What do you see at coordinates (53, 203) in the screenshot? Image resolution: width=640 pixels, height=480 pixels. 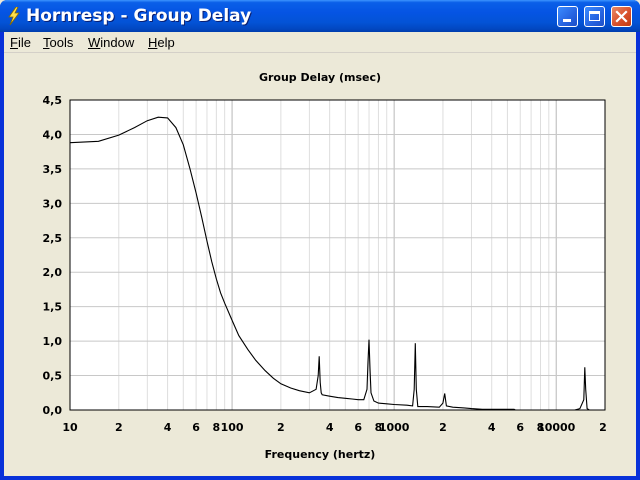 I see `y-tick-label: 3,0` at bounding box center [53, 203].